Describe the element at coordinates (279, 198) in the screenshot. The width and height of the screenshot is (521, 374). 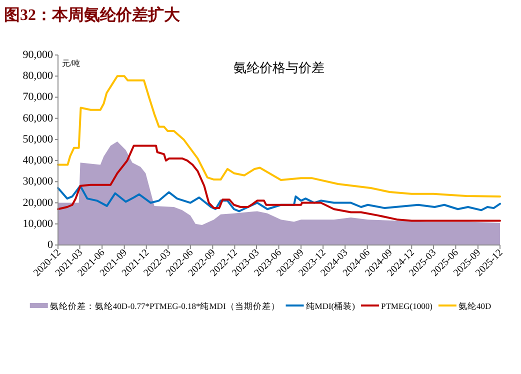
I see `line-series` at that location.